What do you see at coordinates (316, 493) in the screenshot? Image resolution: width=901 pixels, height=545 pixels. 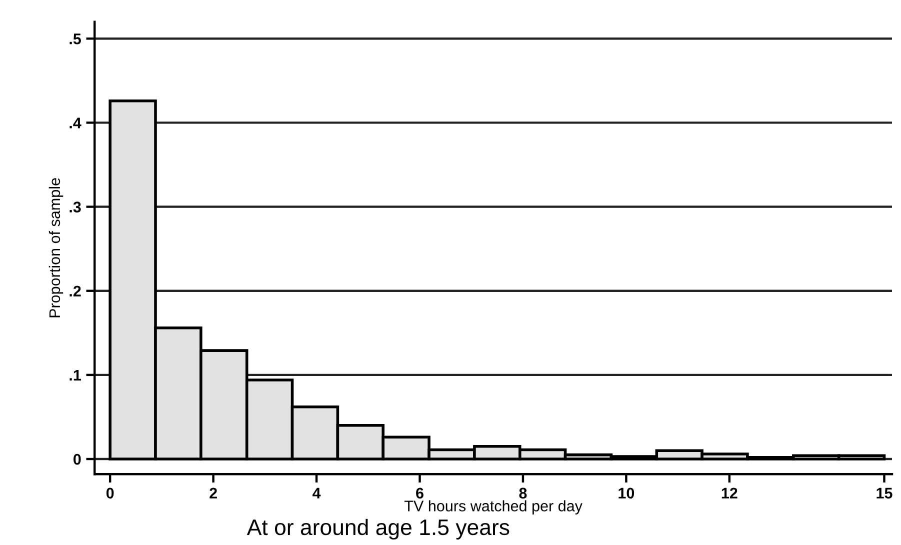 I see `x-tick-label: 4` at bounding box center [316, 493].